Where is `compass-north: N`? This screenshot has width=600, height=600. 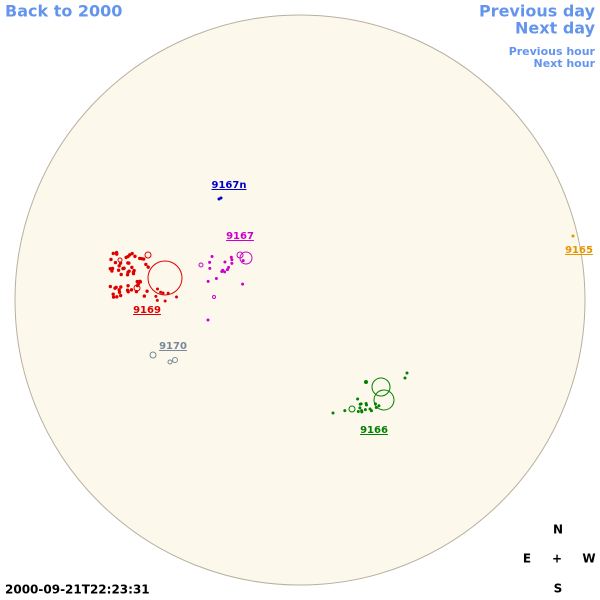
compass-north: N is located at coordinates (558, 530).